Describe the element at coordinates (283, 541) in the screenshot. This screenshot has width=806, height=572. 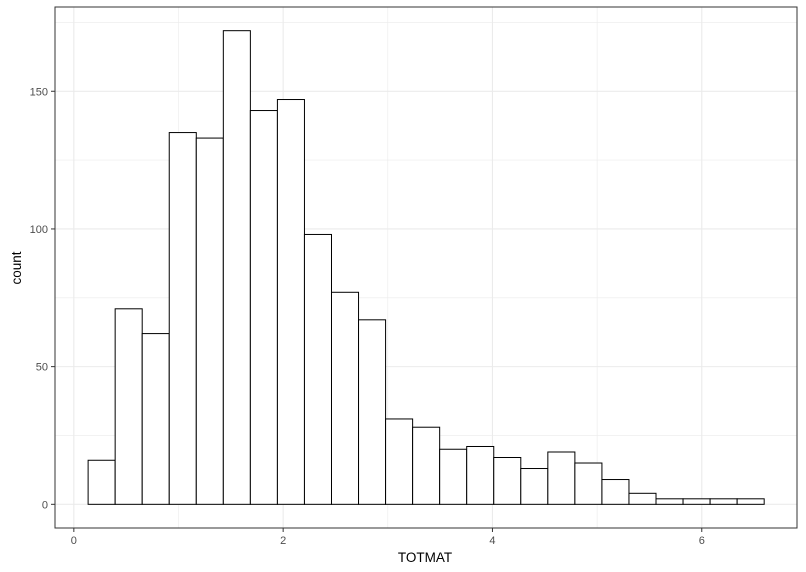
I see `x-tick-label: 2` at that location.